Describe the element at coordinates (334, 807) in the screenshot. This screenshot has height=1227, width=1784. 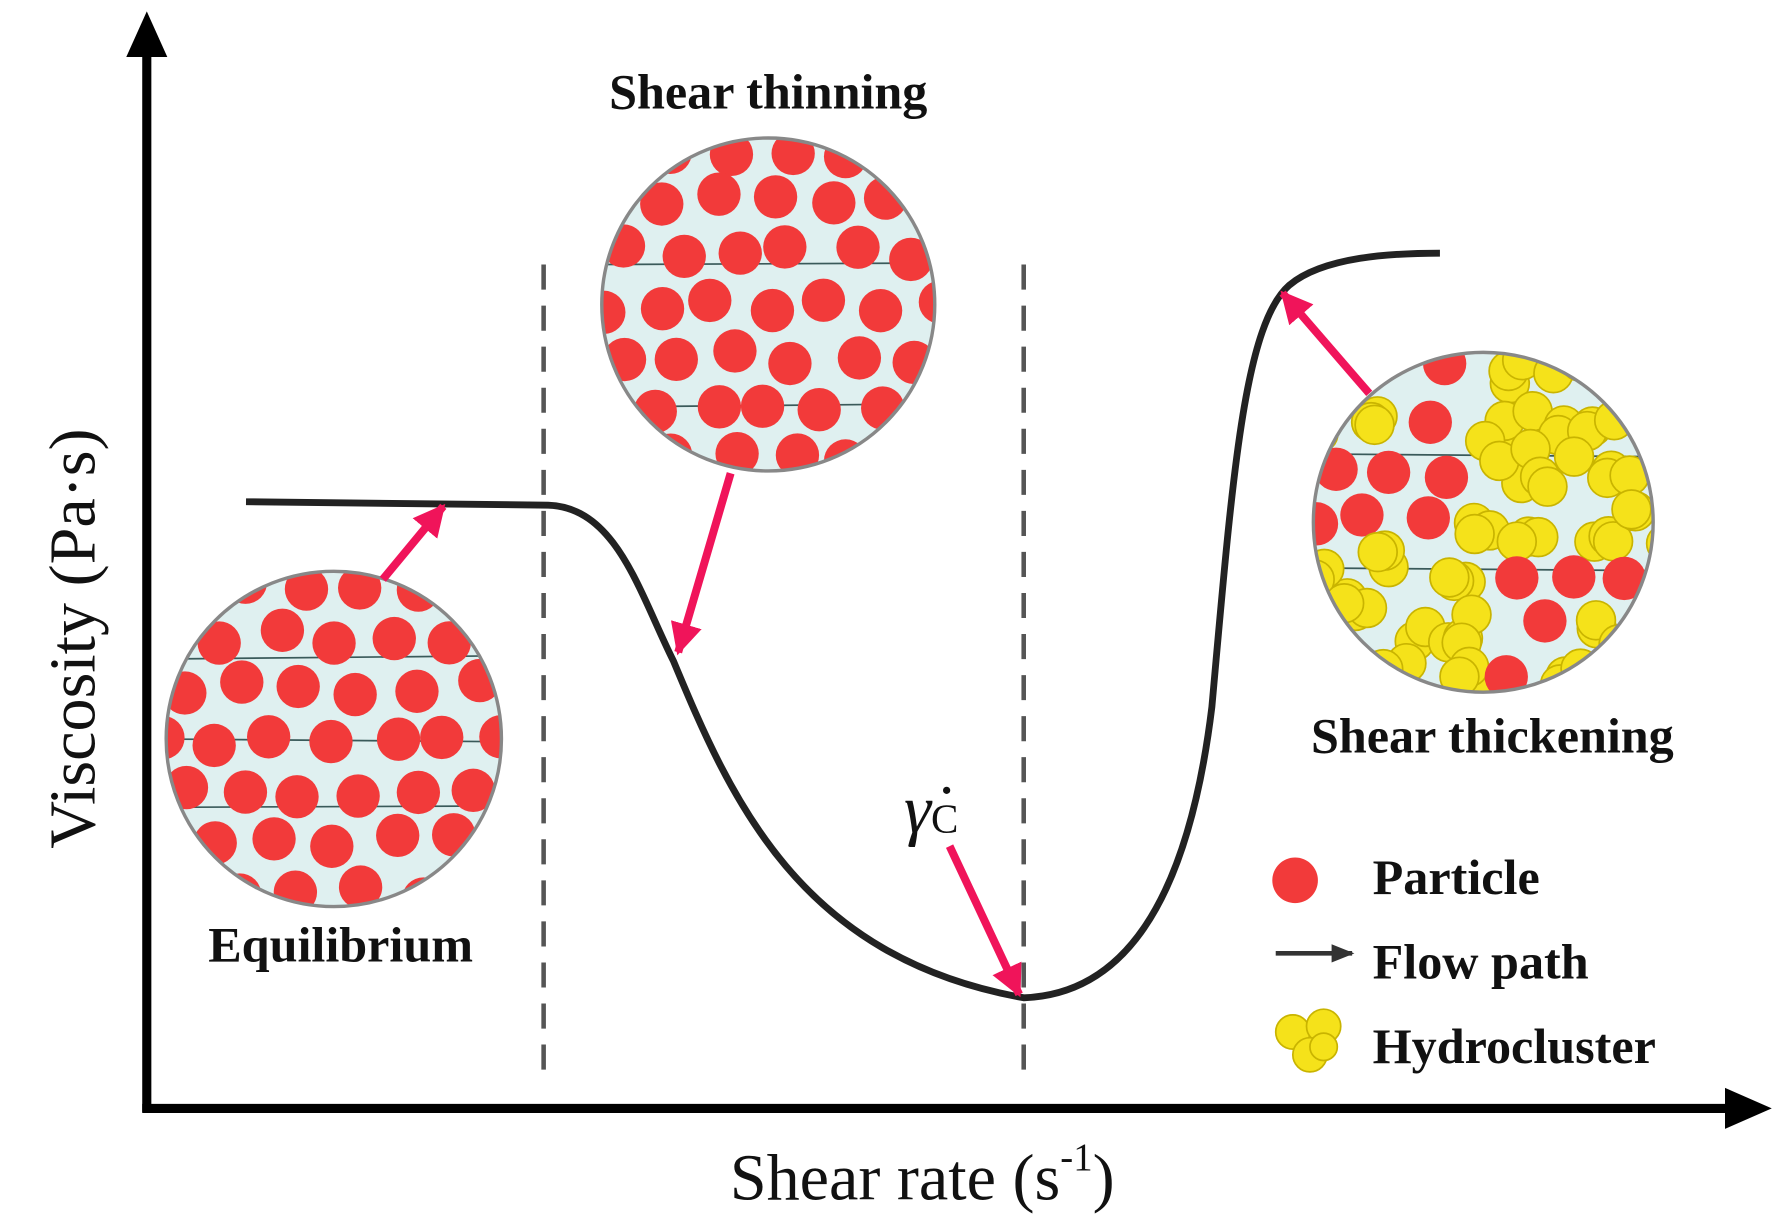
I see `flow-line` at that location.